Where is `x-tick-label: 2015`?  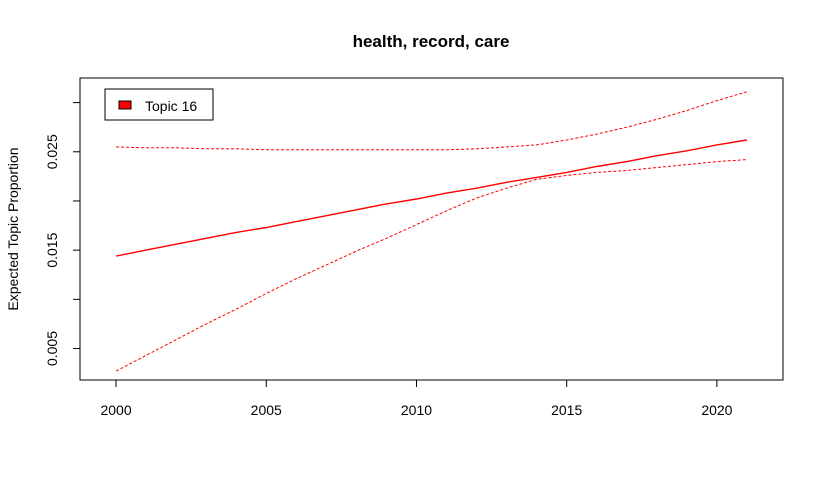
x-tick-label: 2015 is located at coordinates (566, 410).